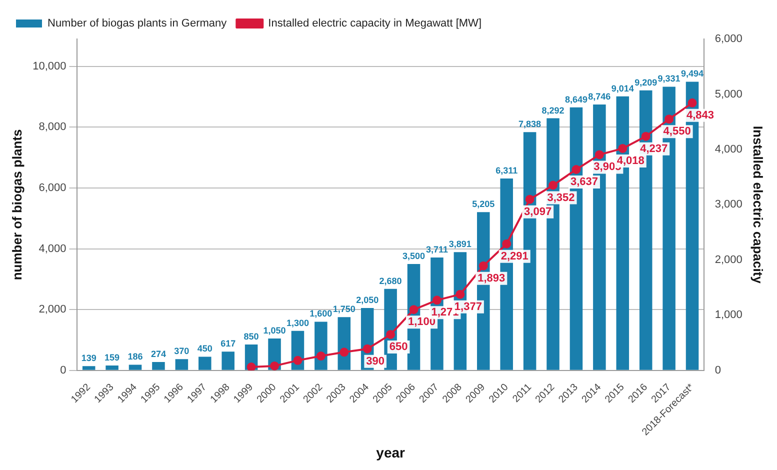  I want to click on data-label: 2,291, so click(514, 256).